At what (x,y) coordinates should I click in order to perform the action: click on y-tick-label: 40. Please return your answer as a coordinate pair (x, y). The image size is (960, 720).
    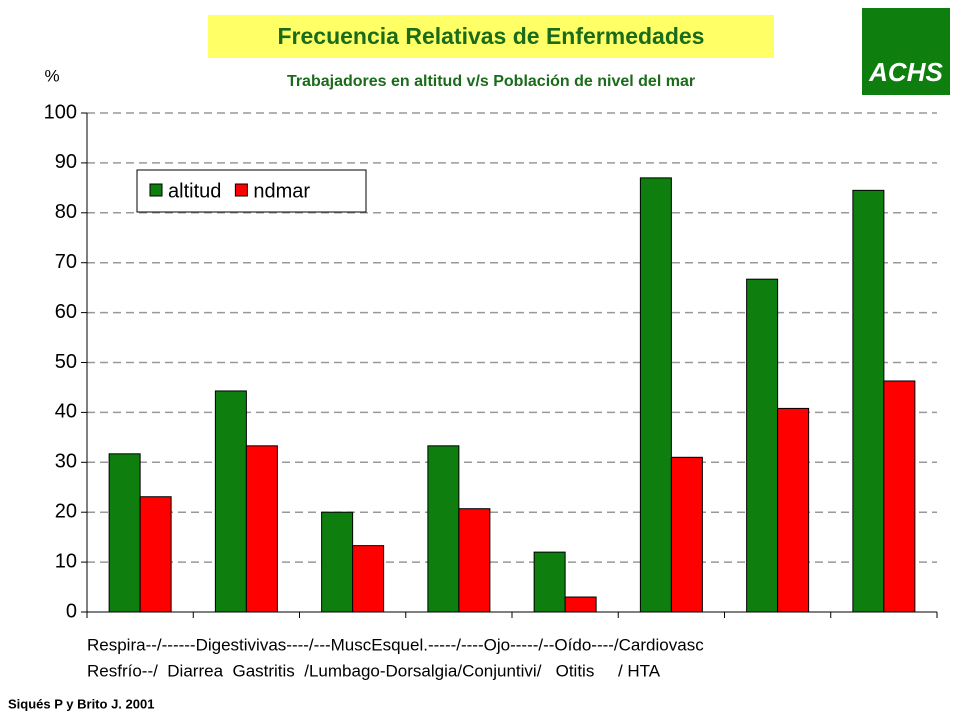
    Looking at the image, I should click on (66, 412).